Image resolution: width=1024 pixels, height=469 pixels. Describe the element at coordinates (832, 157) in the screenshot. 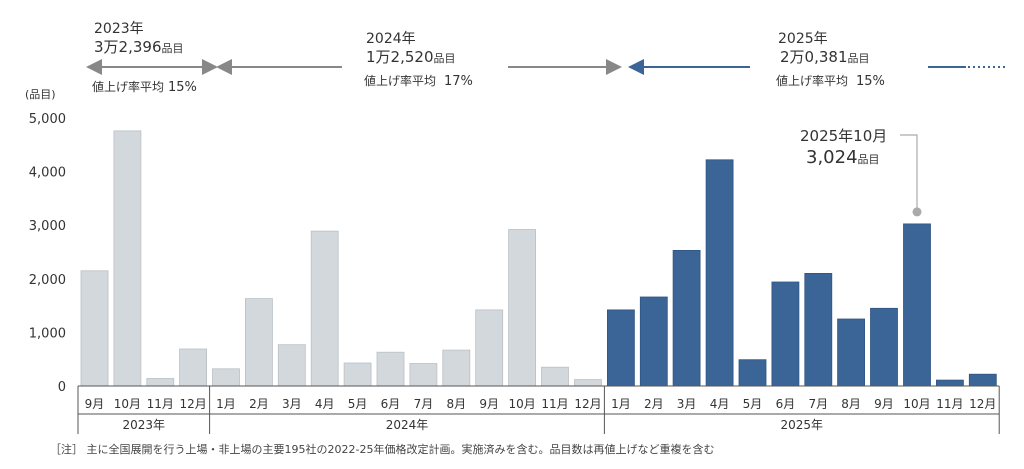

I see `callout-value: 3,024` at that location.